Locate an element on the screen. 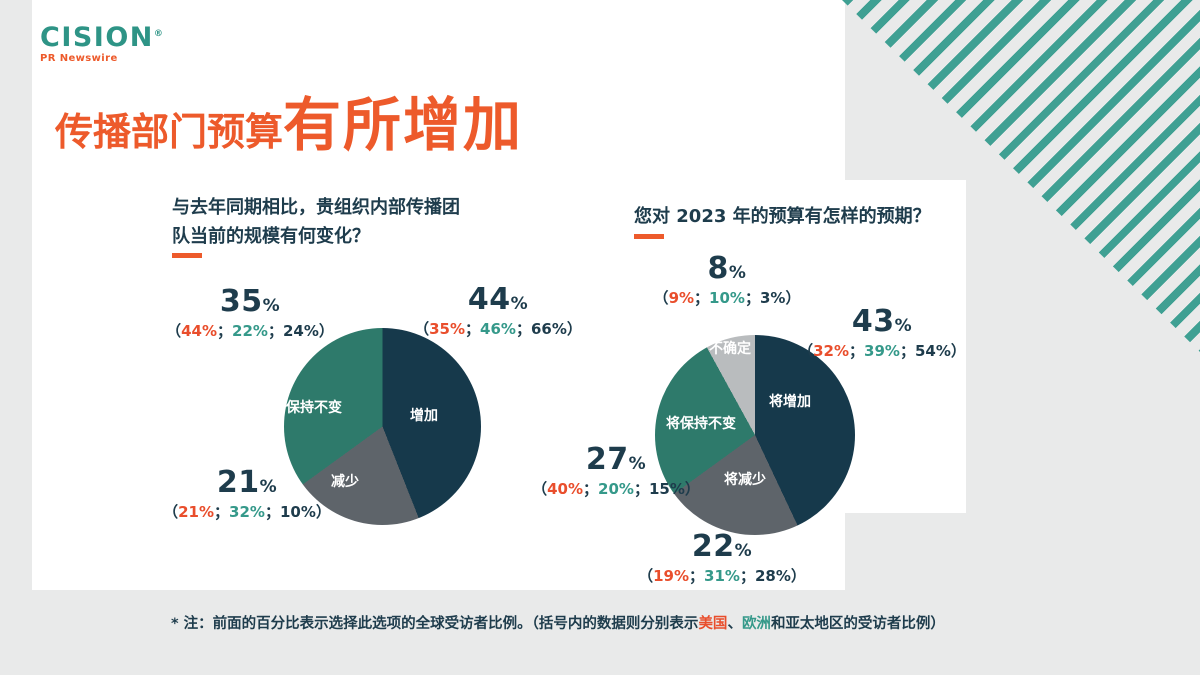 The height and width of the screenshot is (675, 1200). chart1-callout-decrease: 21% （21%；32%；10%） is located at coordinates (247, 494).